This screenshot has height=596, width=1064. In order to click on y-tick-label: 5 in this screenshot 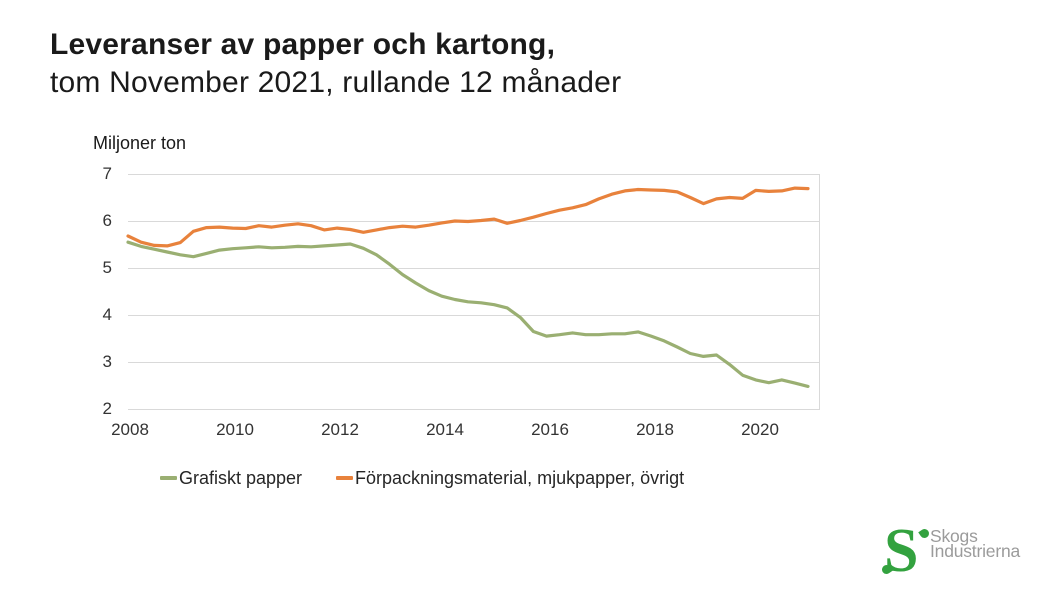, I will do `click(107, 267)`.